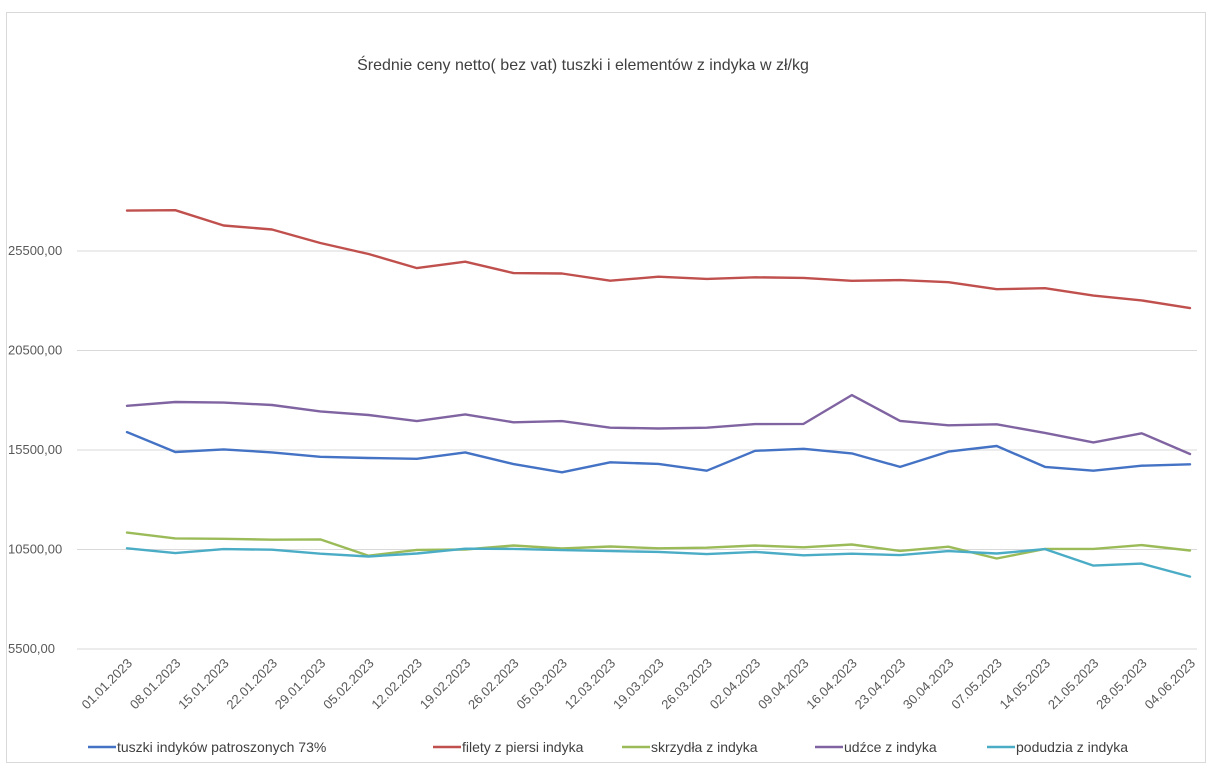 The width and height of the screenshot is (1206, 763). What do you see at coordinates (31, 648) in the screenshot?
I see `y-tick-label: 5500,00` at bounding box center [31, 648].